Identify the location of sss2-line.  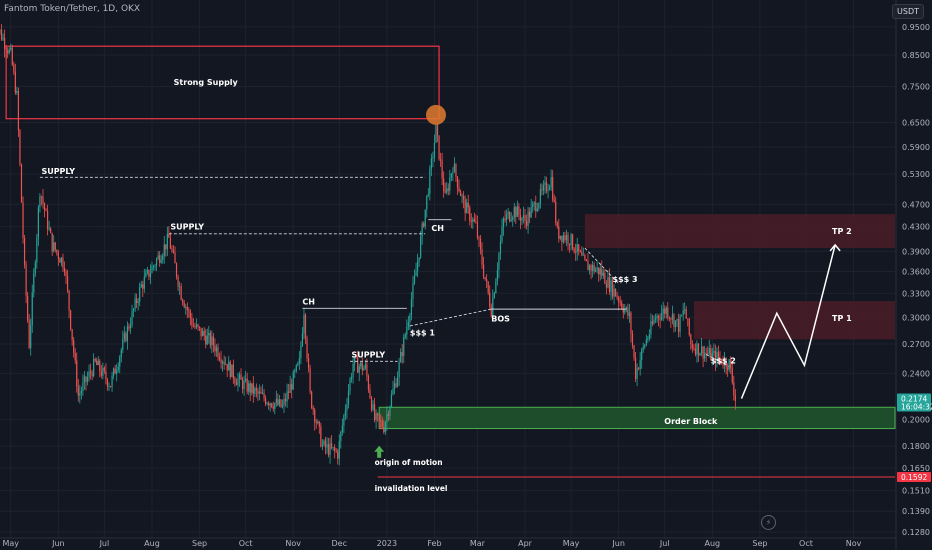
(717, 360).